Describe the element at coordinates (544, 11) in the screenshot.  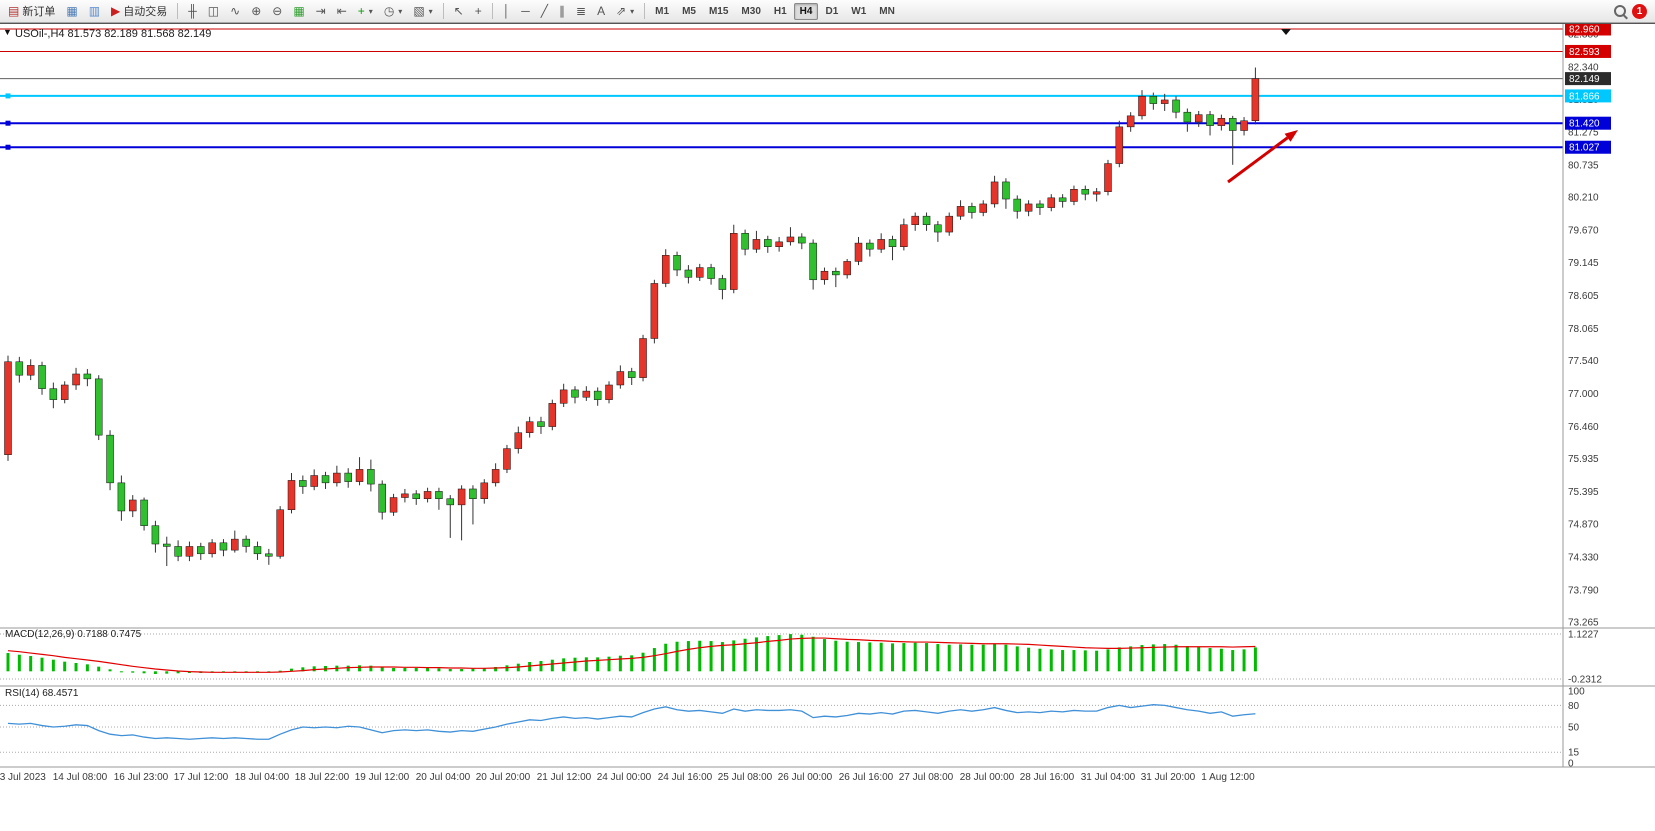
I see `trendline-button: ╱` at that location.